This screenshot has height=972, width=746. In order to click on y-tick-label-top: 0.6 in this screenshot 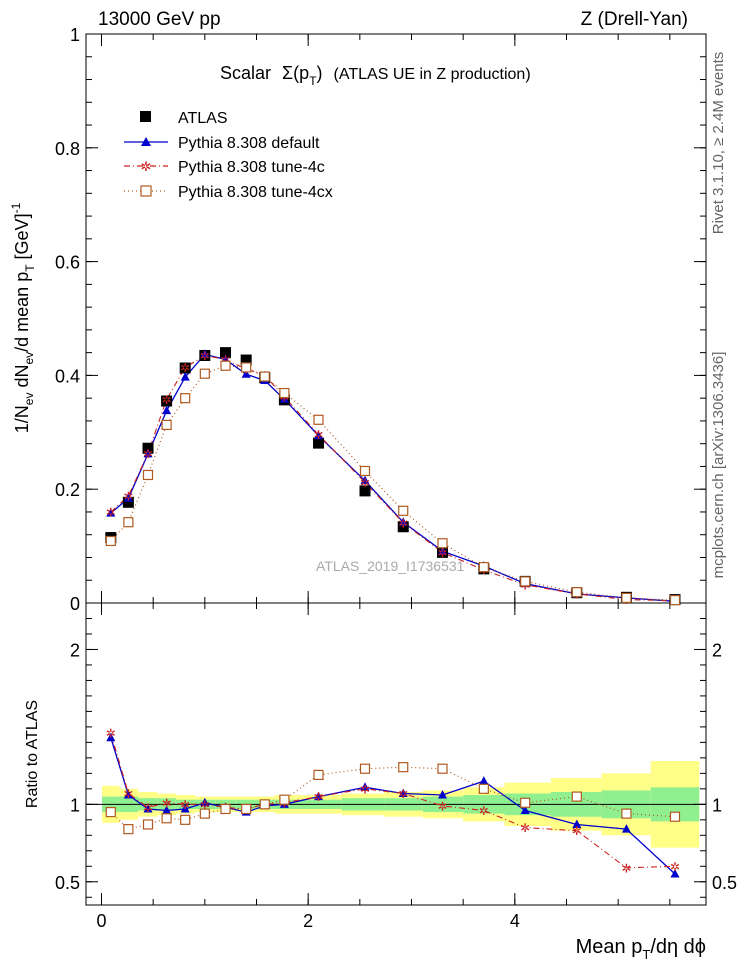, I will do `click(67, 263)`.